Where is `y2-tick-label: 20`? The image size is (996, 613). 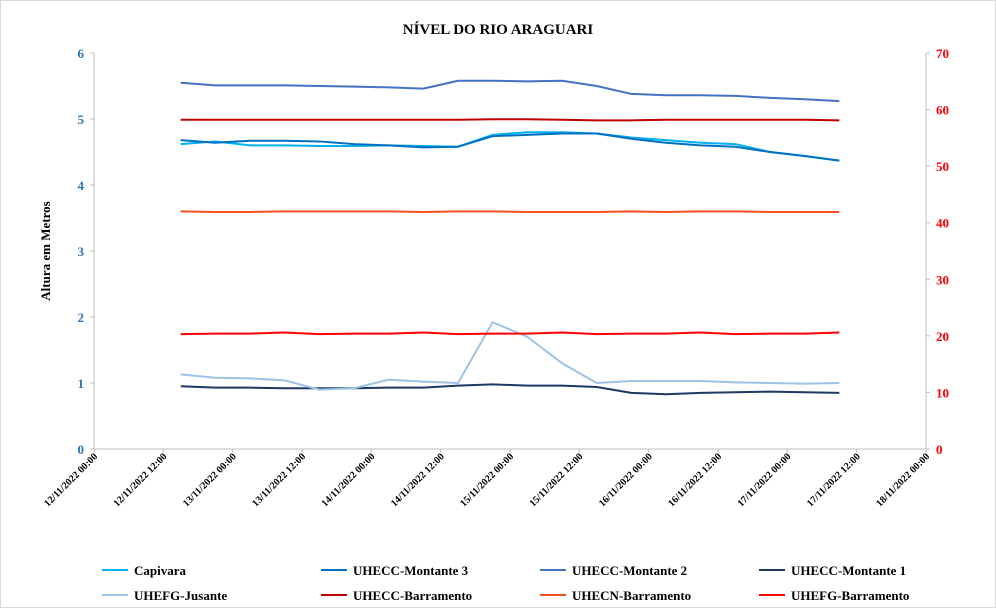 y2-tick-label: 20 is located at coordinates (942, 336).